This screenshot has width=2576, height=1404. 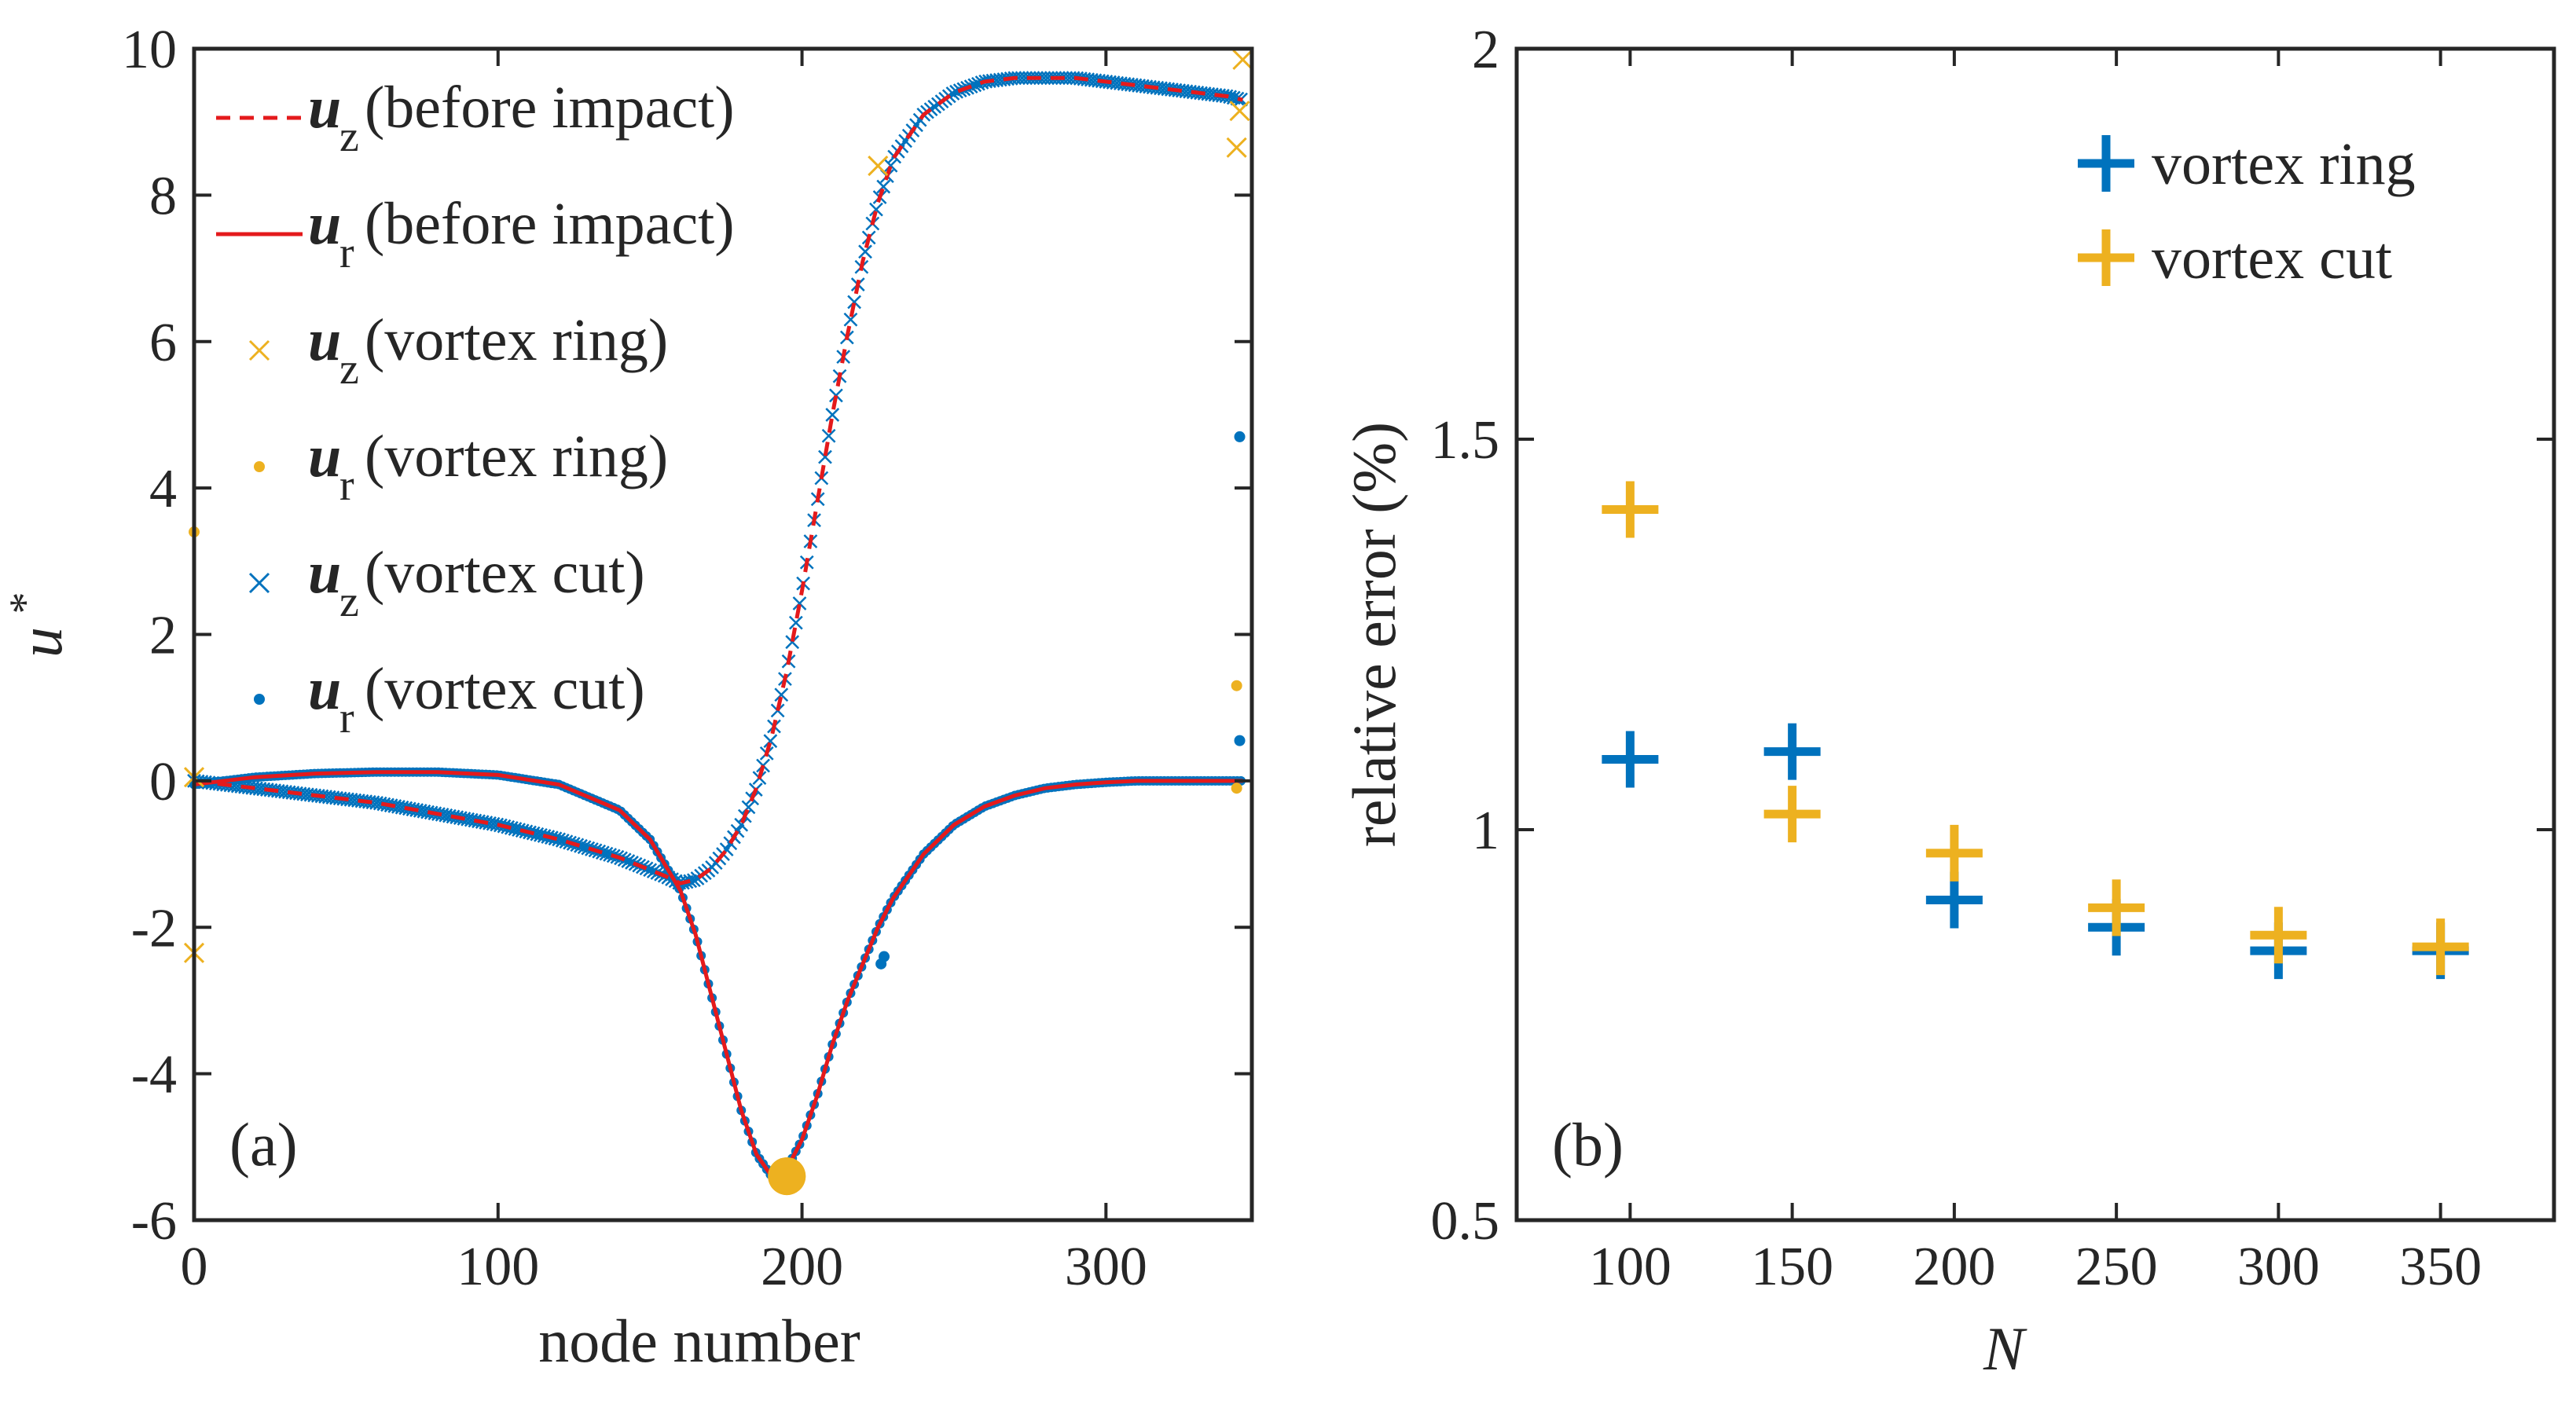 I want to click on x-tick-label: 0, so click(x=194, y=1267).